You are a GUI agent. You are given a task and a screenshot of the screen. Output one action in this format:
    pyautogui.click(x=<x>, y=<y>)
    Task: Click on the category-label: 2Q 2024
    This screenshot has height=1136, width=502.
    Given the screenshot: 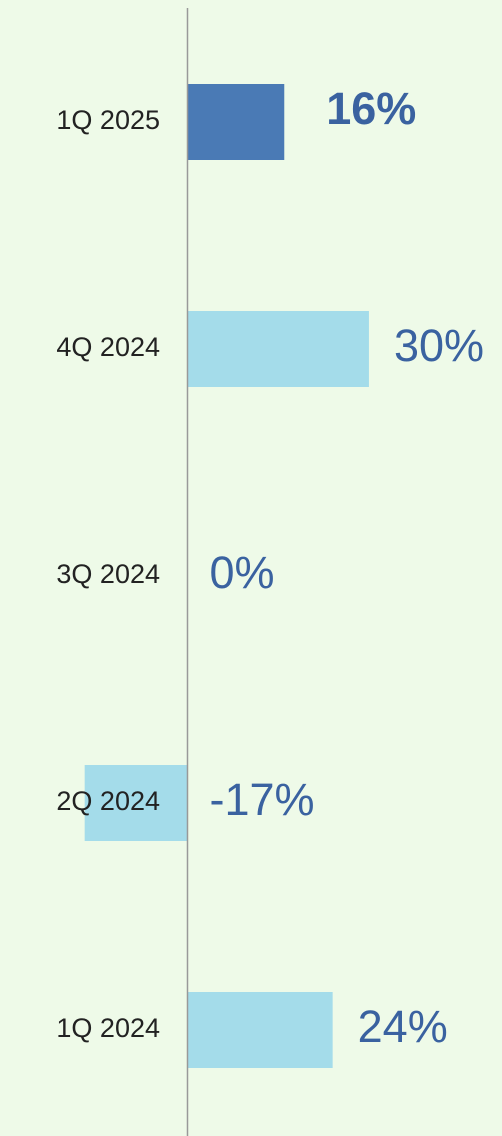 What is the action you would take?
    pyautogui.click(x=108, y=801)
    